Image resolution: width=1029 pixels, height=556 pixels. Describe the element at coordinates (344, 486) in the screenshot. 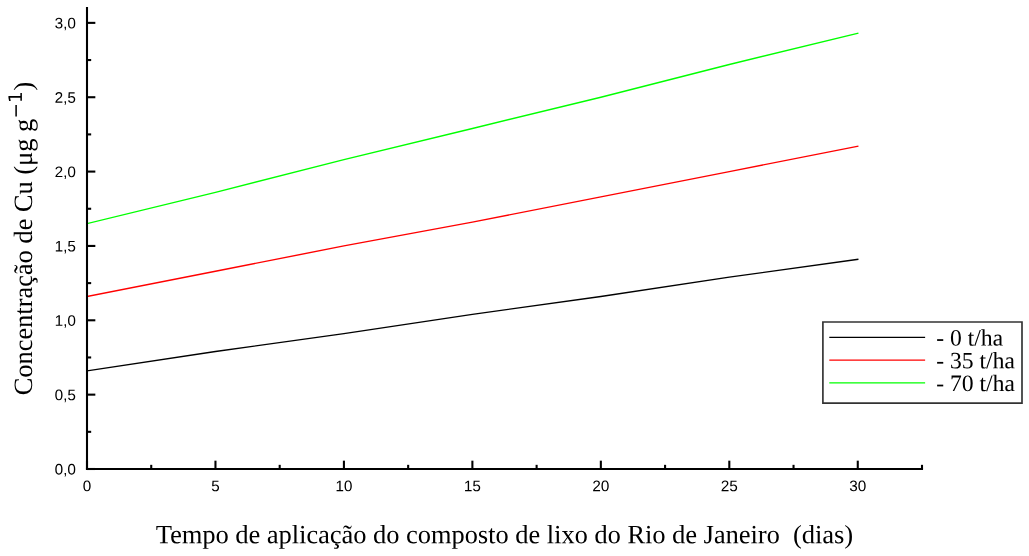

I see `x-tick-label: 10` at that location.